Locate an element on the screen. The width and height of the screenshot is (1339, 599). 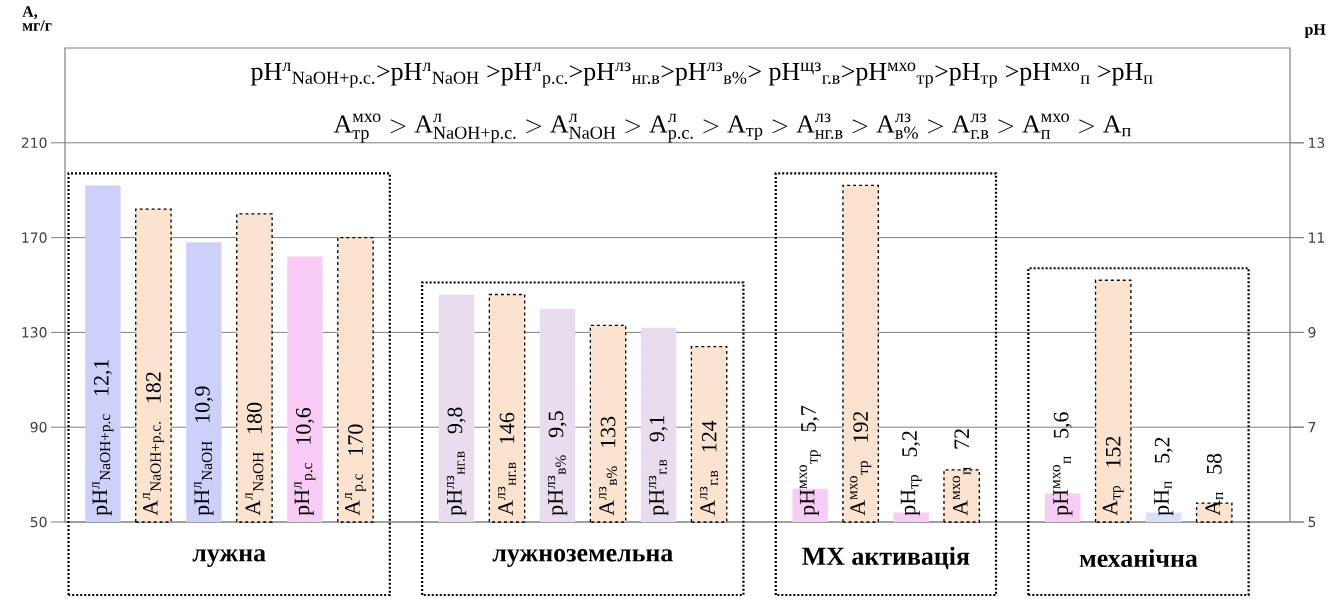
data-label: 10,9 is located at coordinates (203, 404).